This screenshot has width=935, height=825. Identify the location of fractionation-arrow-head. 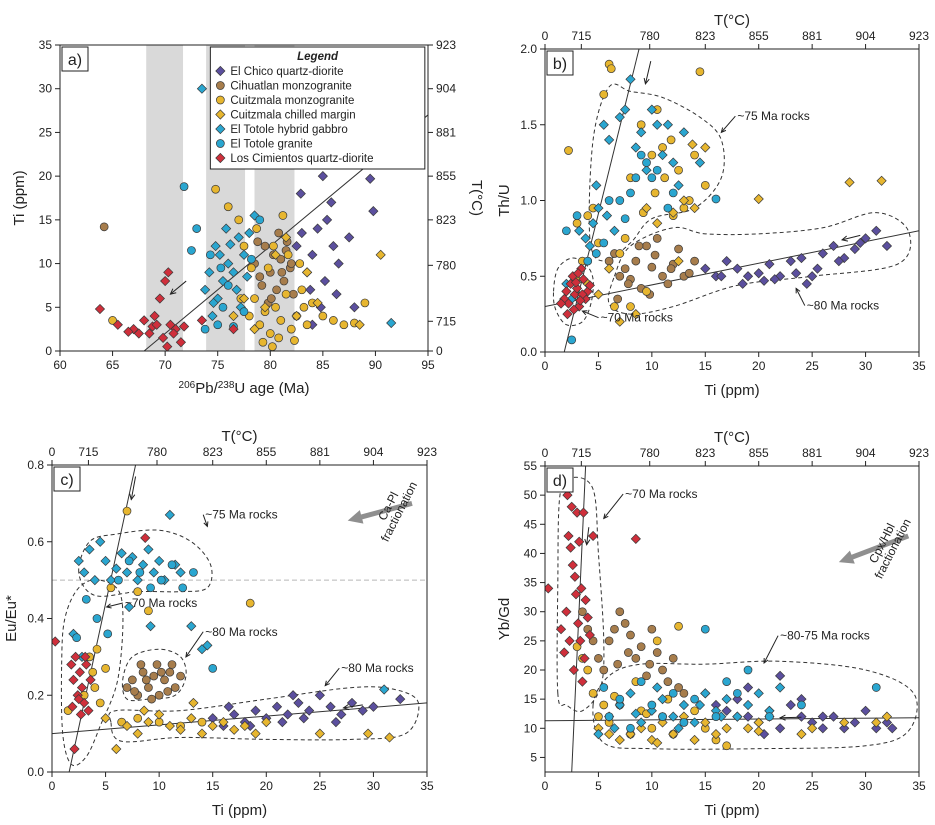
(355, 517).